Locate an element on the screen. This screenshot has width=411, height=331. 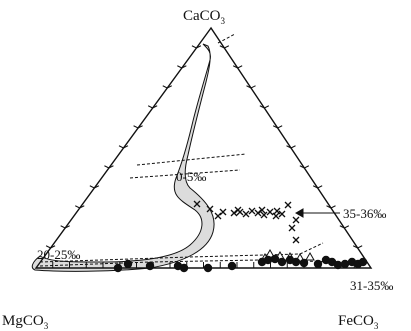
apex-label-feco3: FeCO3 is located at coordinates (358, 322).